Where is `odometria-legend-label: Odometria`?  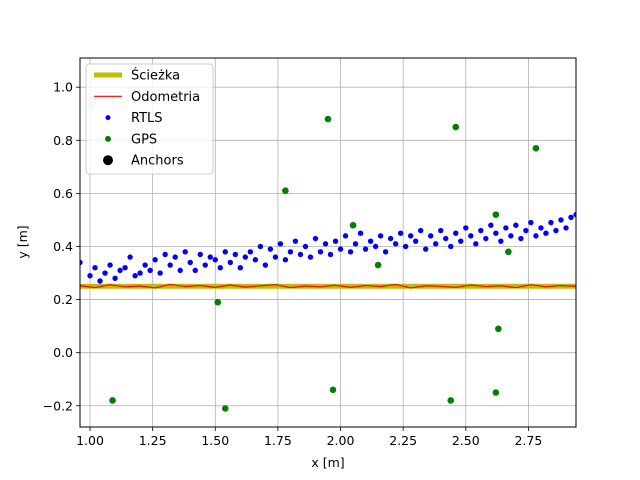
odometria-legend-label: Odometria is located at coordinates (165, 97).